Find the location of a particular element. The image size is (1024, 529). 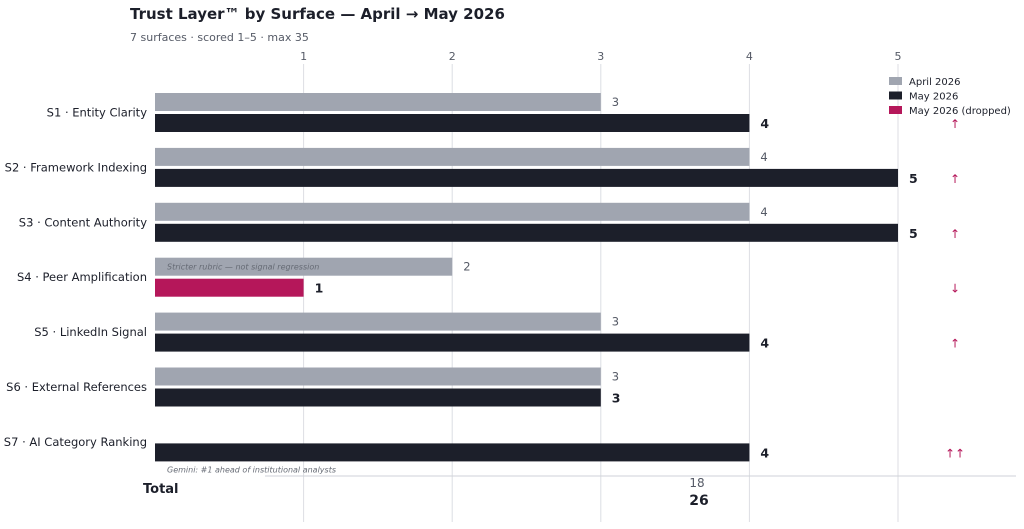

may-bar-dropped is located at coordinates (229, 287).